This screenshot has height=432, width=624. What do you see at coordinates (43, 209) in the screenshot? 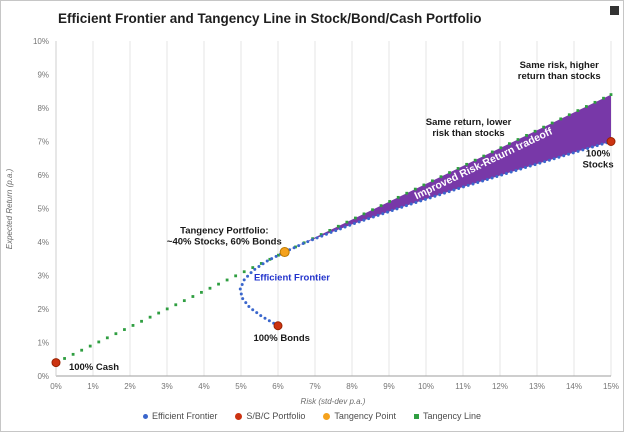
I see `y-tick-label: 5%` at bounding box center [43, 209].